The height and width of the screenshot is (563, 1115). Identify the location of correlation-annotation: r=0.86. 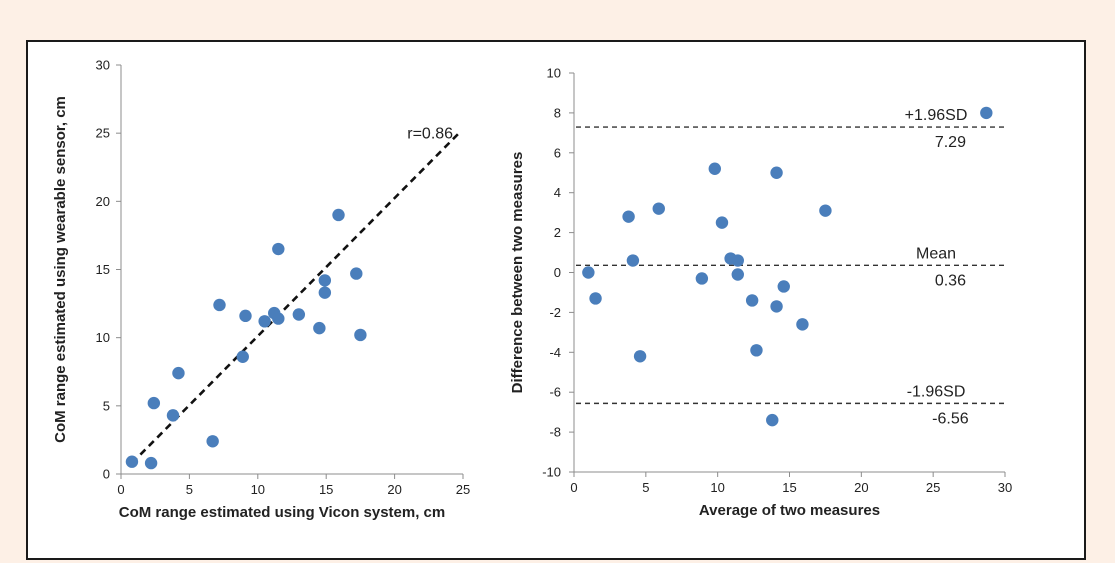
(430, 134).